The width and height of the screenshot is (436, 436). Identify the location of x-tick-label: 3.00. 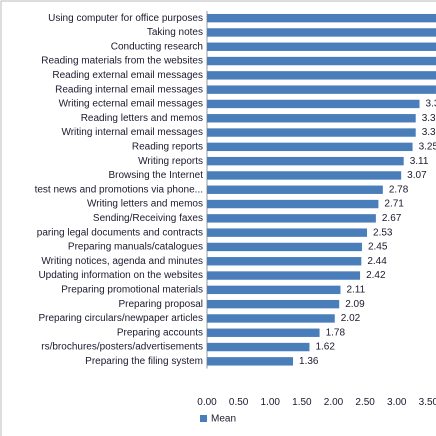
(397, 402).